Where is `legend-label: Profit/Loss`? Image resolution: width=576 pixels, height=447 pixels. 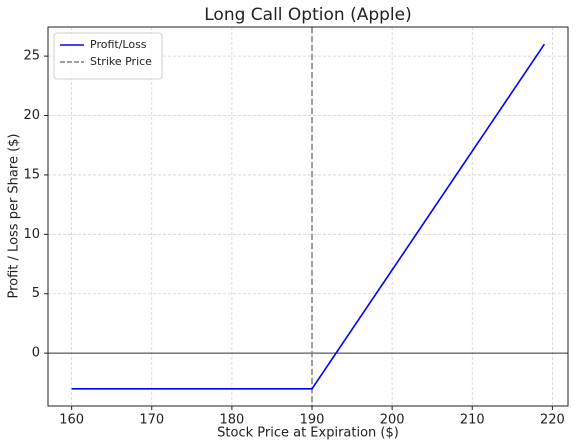 legend-label: Profit/Loss is located at coordinates (118, 44).